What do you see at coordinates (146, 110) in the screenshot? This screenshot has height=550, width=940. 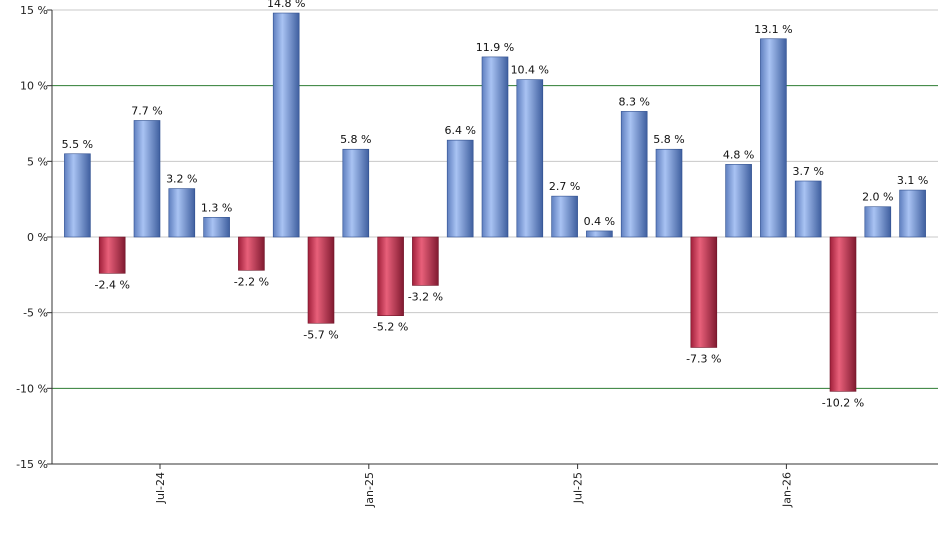 I see `data-label: 7.7 %` at bounding box center [146, 110].